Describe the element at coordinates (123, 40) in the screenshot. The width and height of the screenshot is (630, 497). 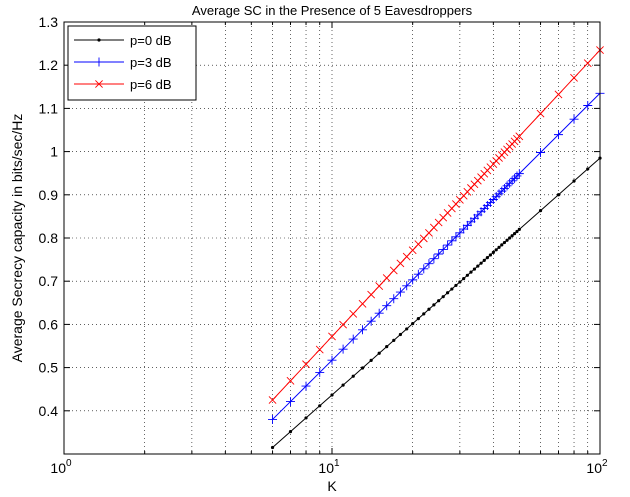
I see `legend-item: p=0 dB` at that location.